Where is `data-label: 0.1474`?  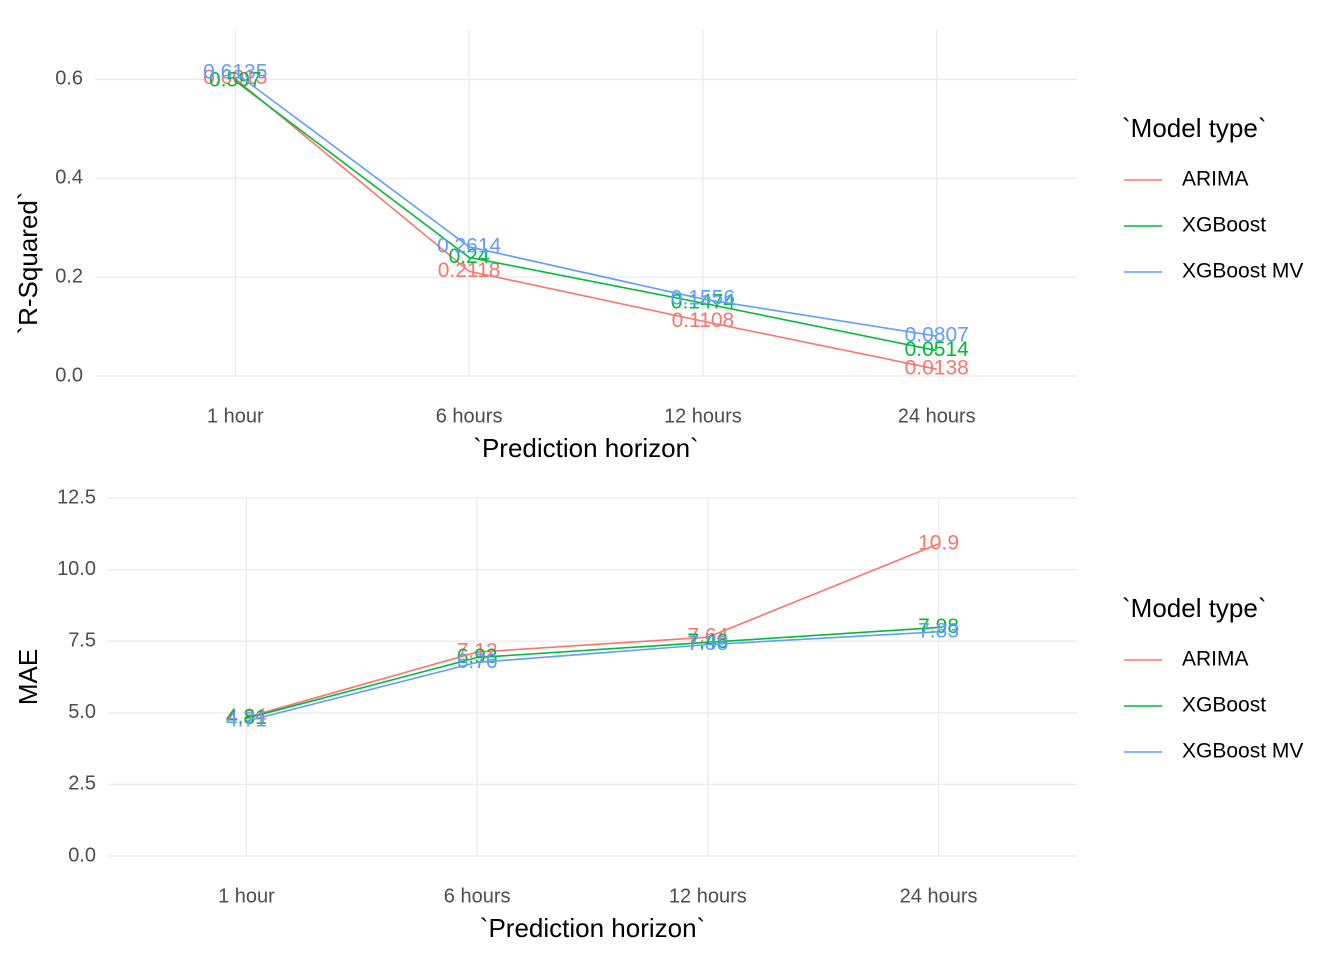
data-label: 0.1474 is located at coordinates (703, 302).